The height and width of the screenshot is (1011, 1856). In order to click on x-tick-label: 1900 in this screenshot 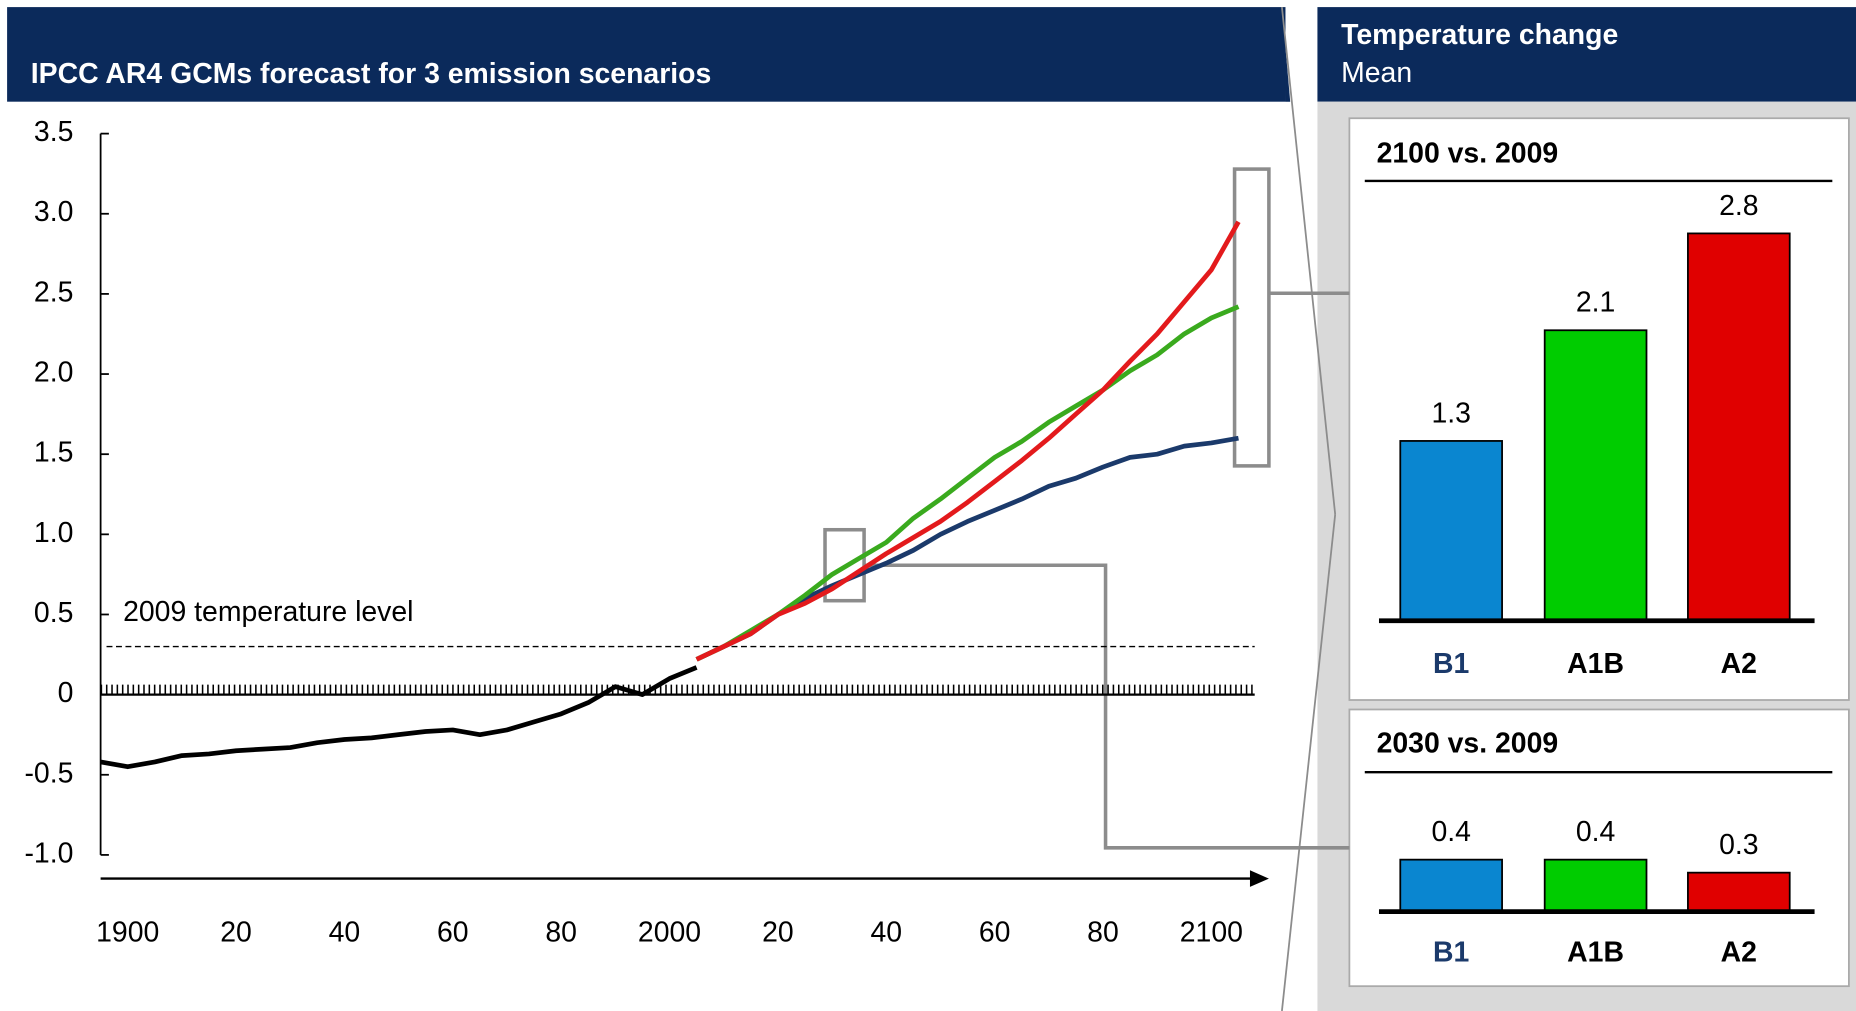, I will do `click(127, 933)`.